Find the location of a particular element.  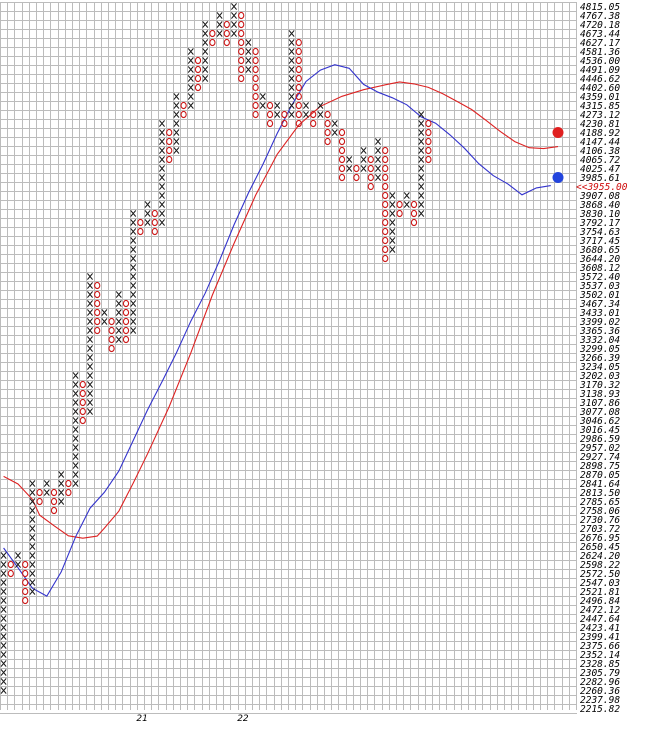

price-tick-label: 2703.72 is located at coordinates (600, 529).